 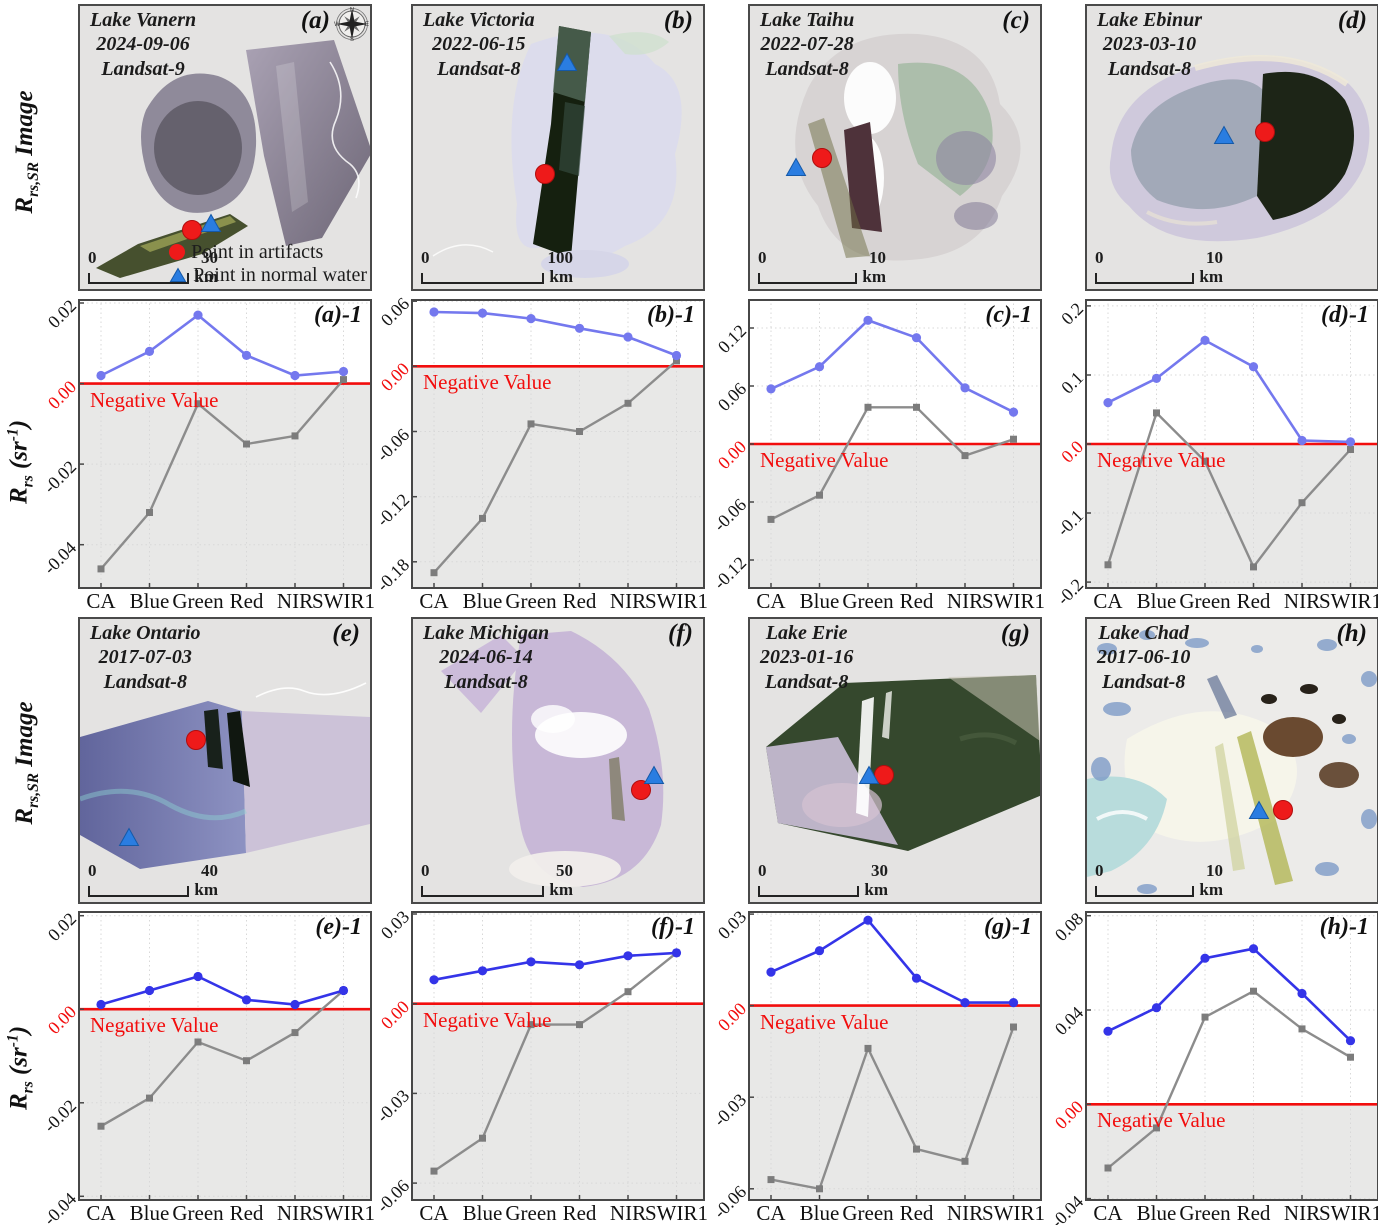 I want to click on chart-a1: (a)-1 Negative Value, so click(x=225, y=444).